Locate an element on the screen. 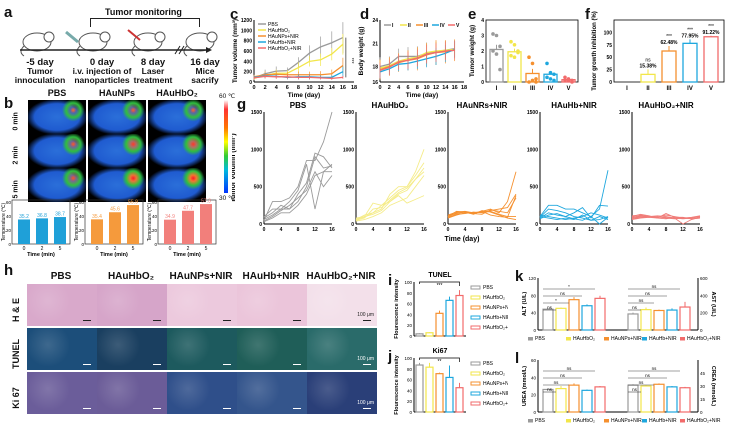 This screenshot has height=434, width=733. mouse-icon is located at coordinates (200, 44).